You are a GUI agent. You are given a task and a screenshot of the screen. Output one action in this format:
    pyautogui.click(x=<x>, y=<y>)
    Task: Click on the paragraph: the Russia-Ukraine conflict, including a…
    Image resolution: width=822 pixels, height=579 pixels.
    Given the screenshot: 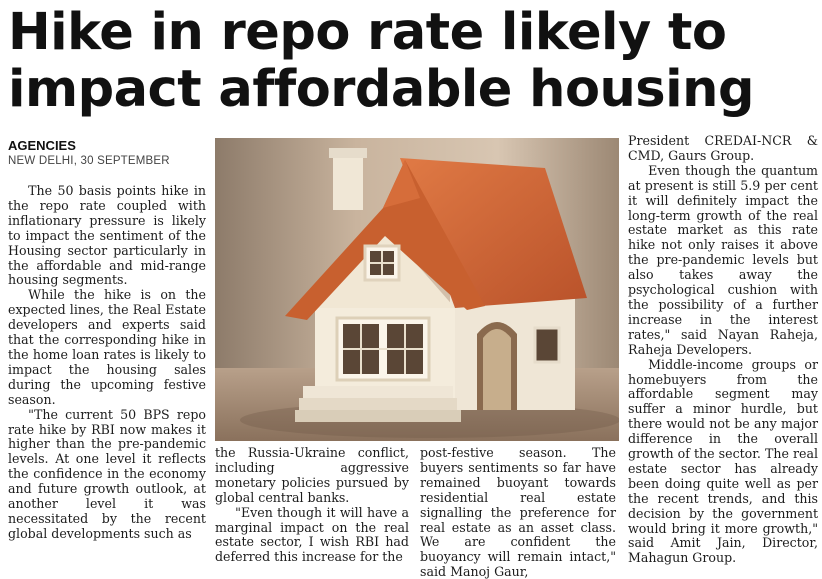 What is the action you would take?
    pyautogui.click(x=312, y=475)
    